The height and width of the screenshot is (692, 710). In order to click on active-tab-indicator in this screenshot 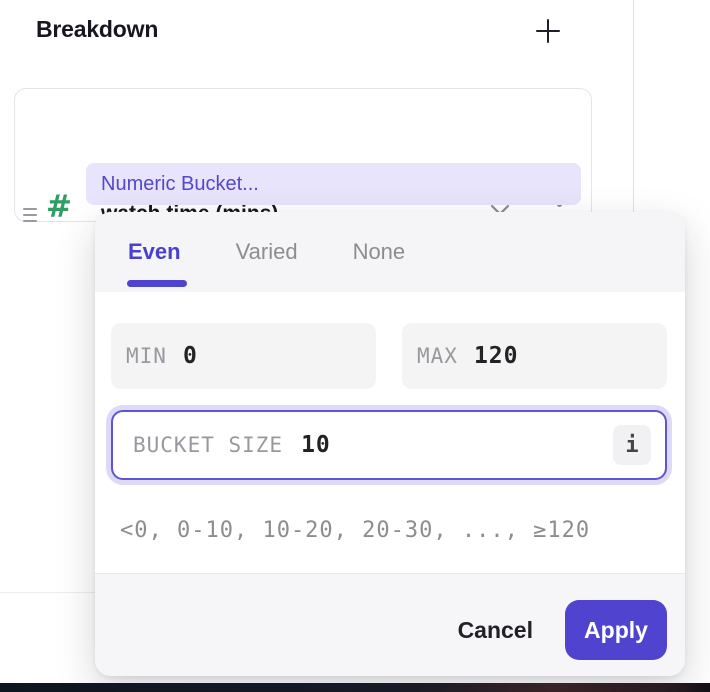, I will do `click(157, 283)`.